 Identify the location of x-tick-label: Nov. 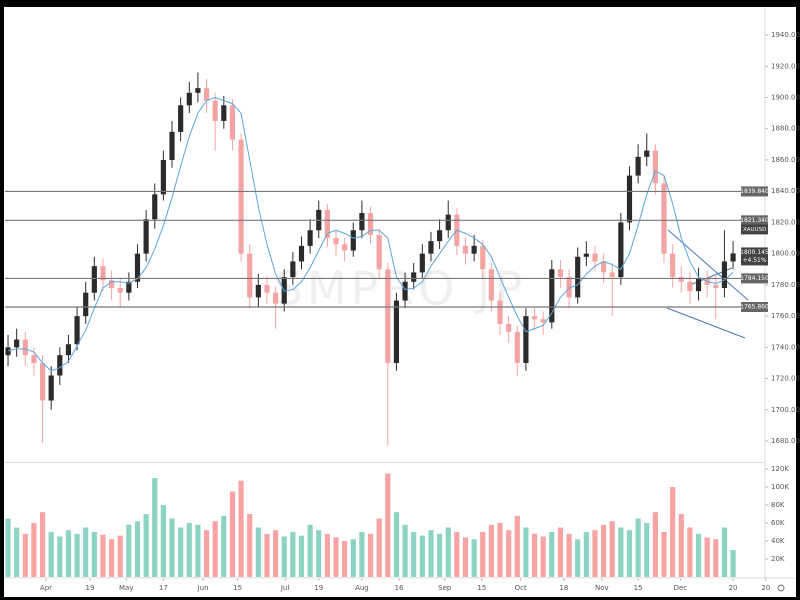
(602, 588).